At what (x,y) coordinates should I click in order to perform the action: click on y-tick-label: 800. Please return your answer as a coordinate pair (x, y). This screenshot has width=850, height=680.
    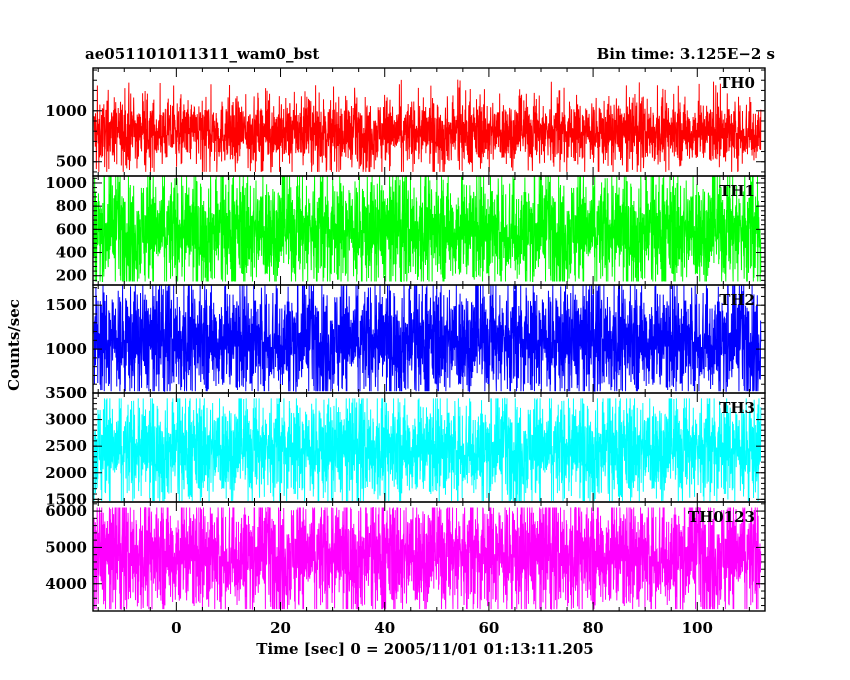
    Looking at the image, I should click on (71, 206).